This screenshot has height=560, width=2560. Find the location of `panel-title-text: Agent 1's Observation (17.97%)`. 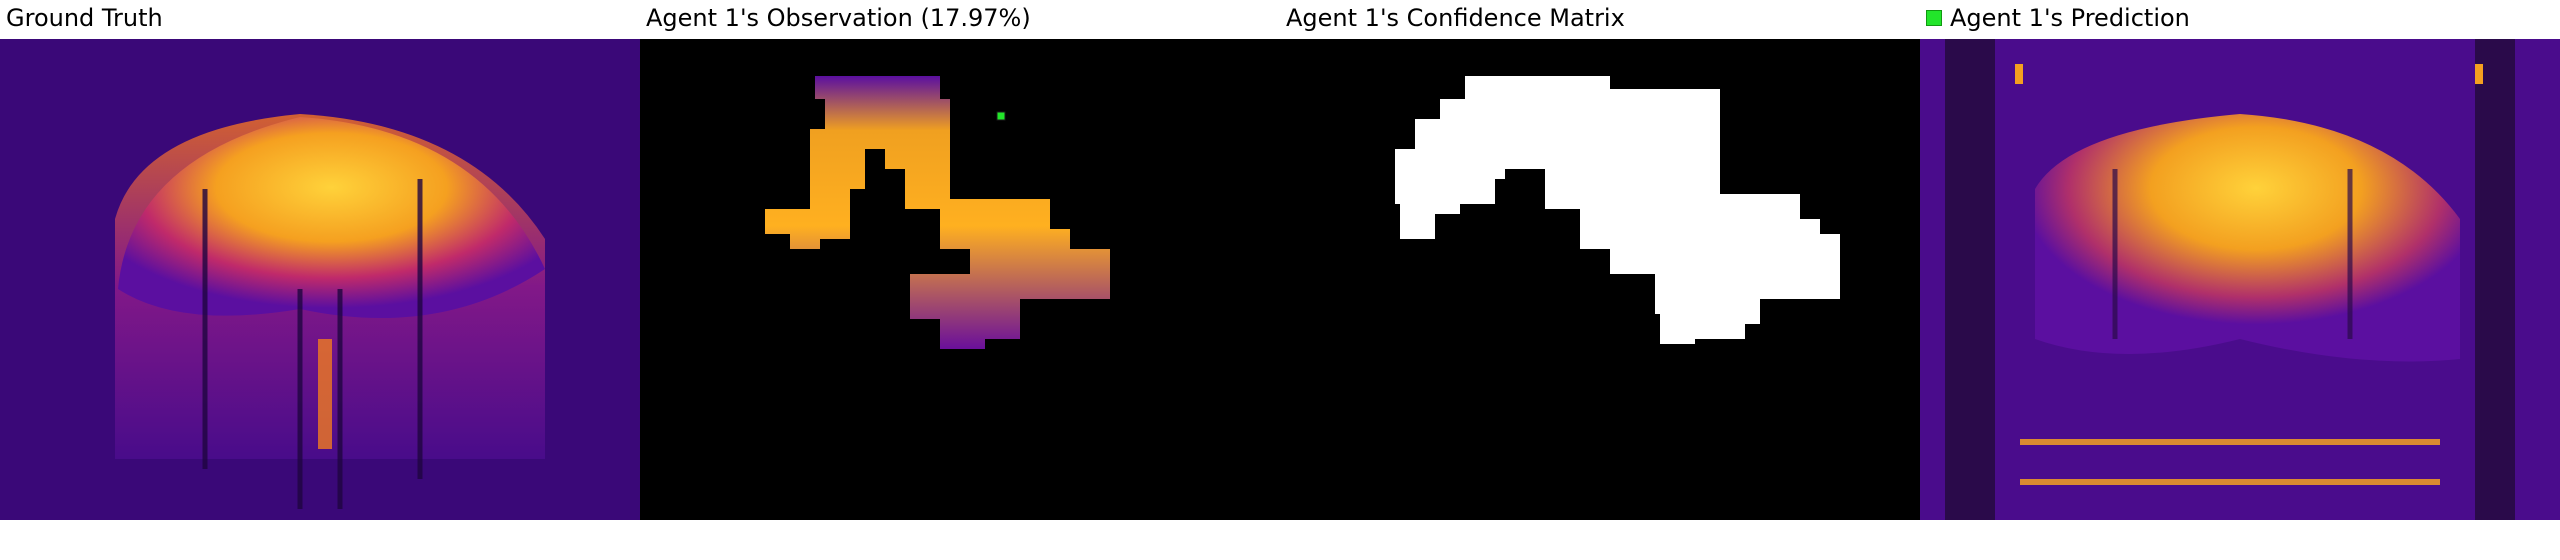

panel-title-text: Agent 1's Observation (17.97%) is located at coordinates (838, 18).